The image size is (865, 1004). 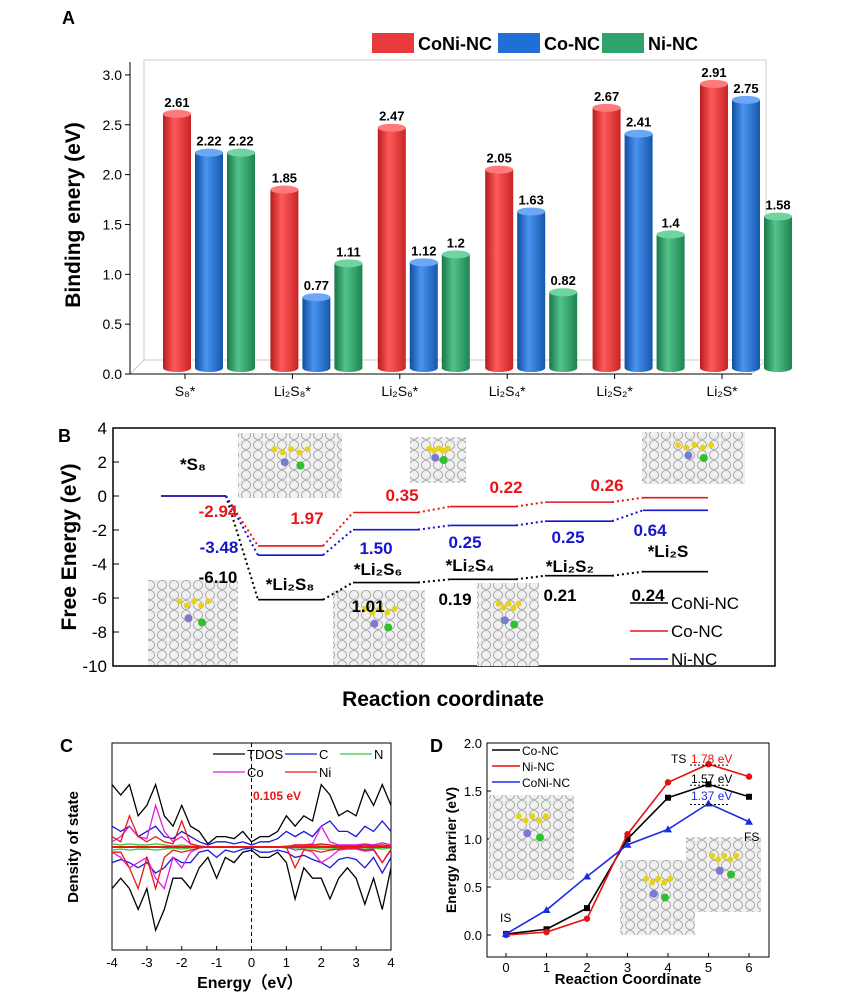 I want to click on legend-label: Ni-NC, so click(x=538, y=767).